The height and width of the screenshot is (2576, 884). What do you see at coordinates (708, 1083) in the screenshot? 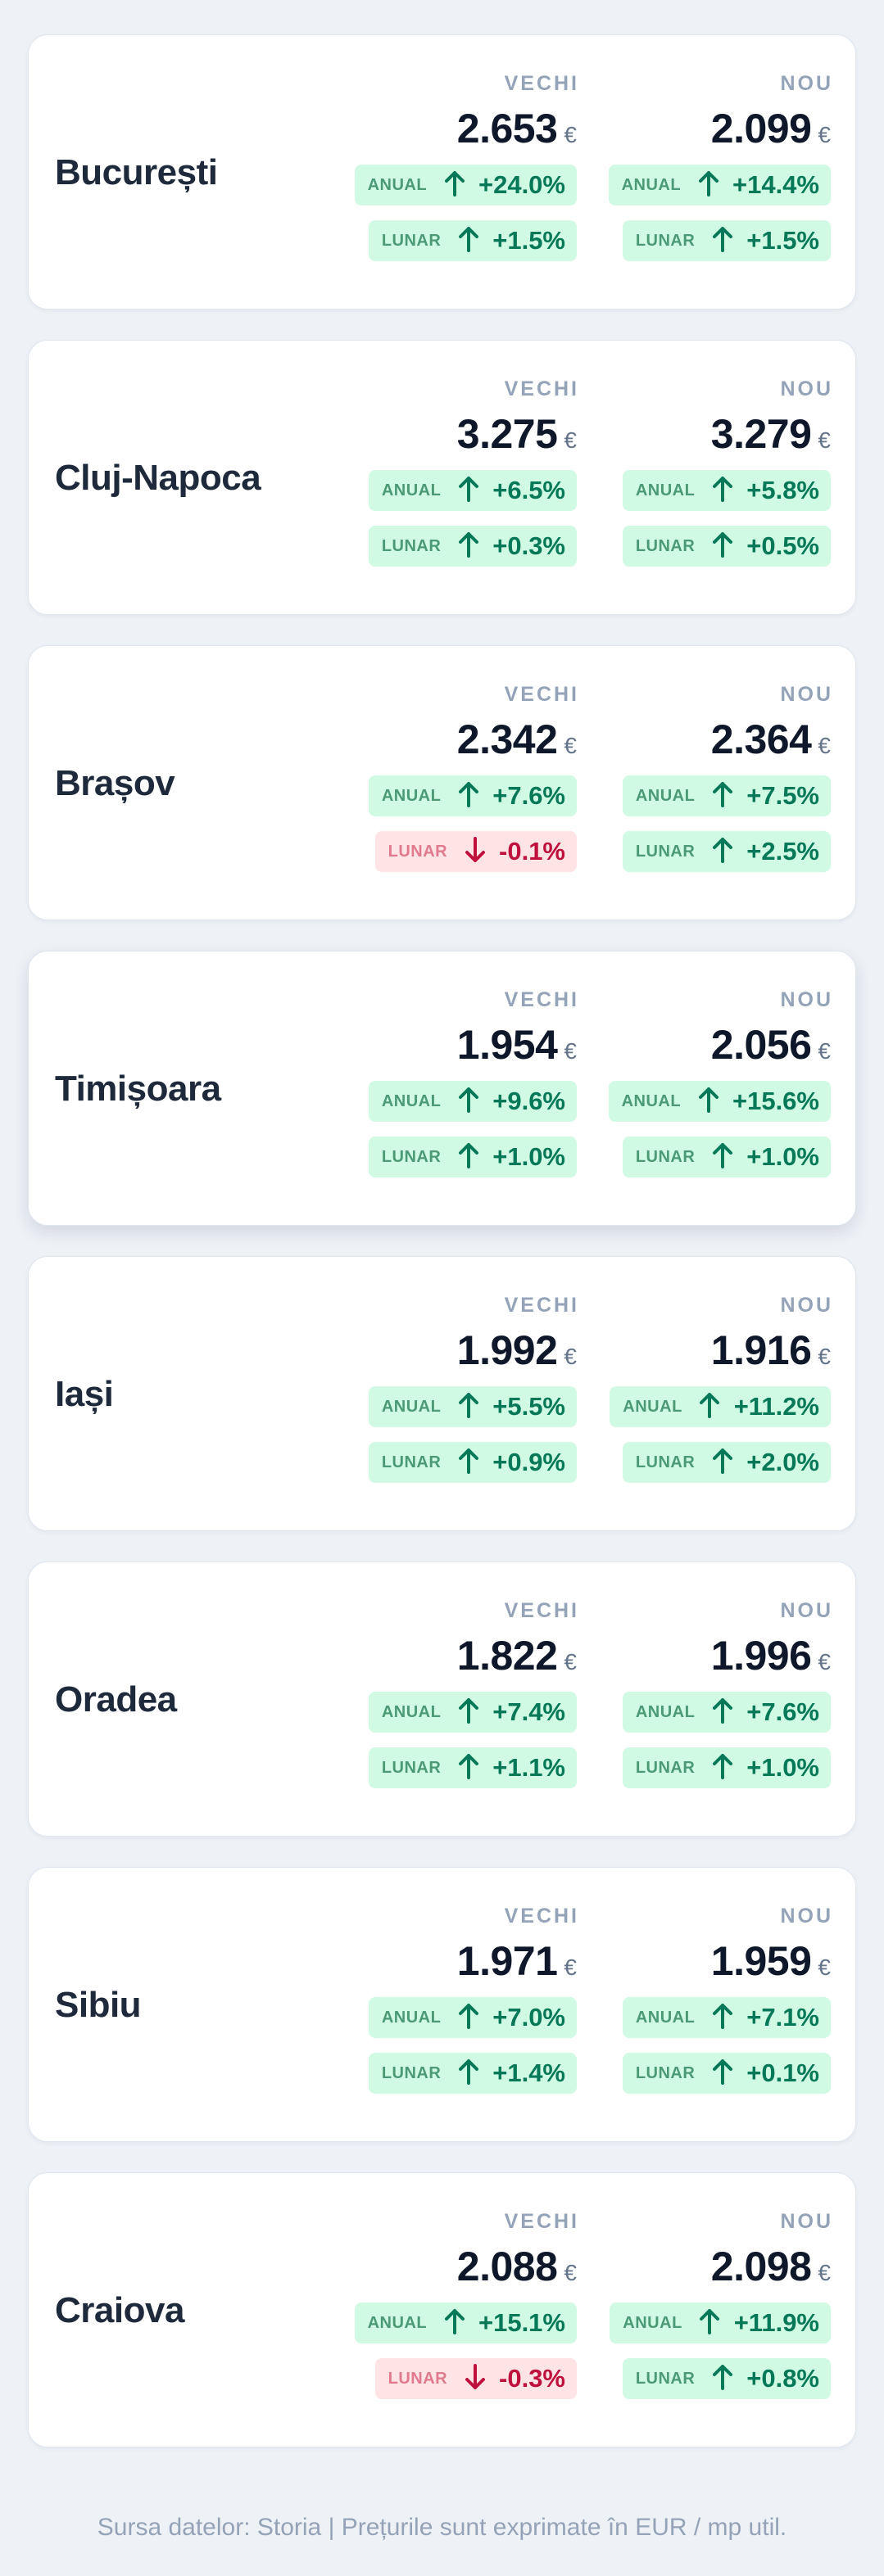
I see `new-column: NOU 2.056 € ANUAL +15.6% LUNAR +1.0%` at bounding box center [708, 1083].